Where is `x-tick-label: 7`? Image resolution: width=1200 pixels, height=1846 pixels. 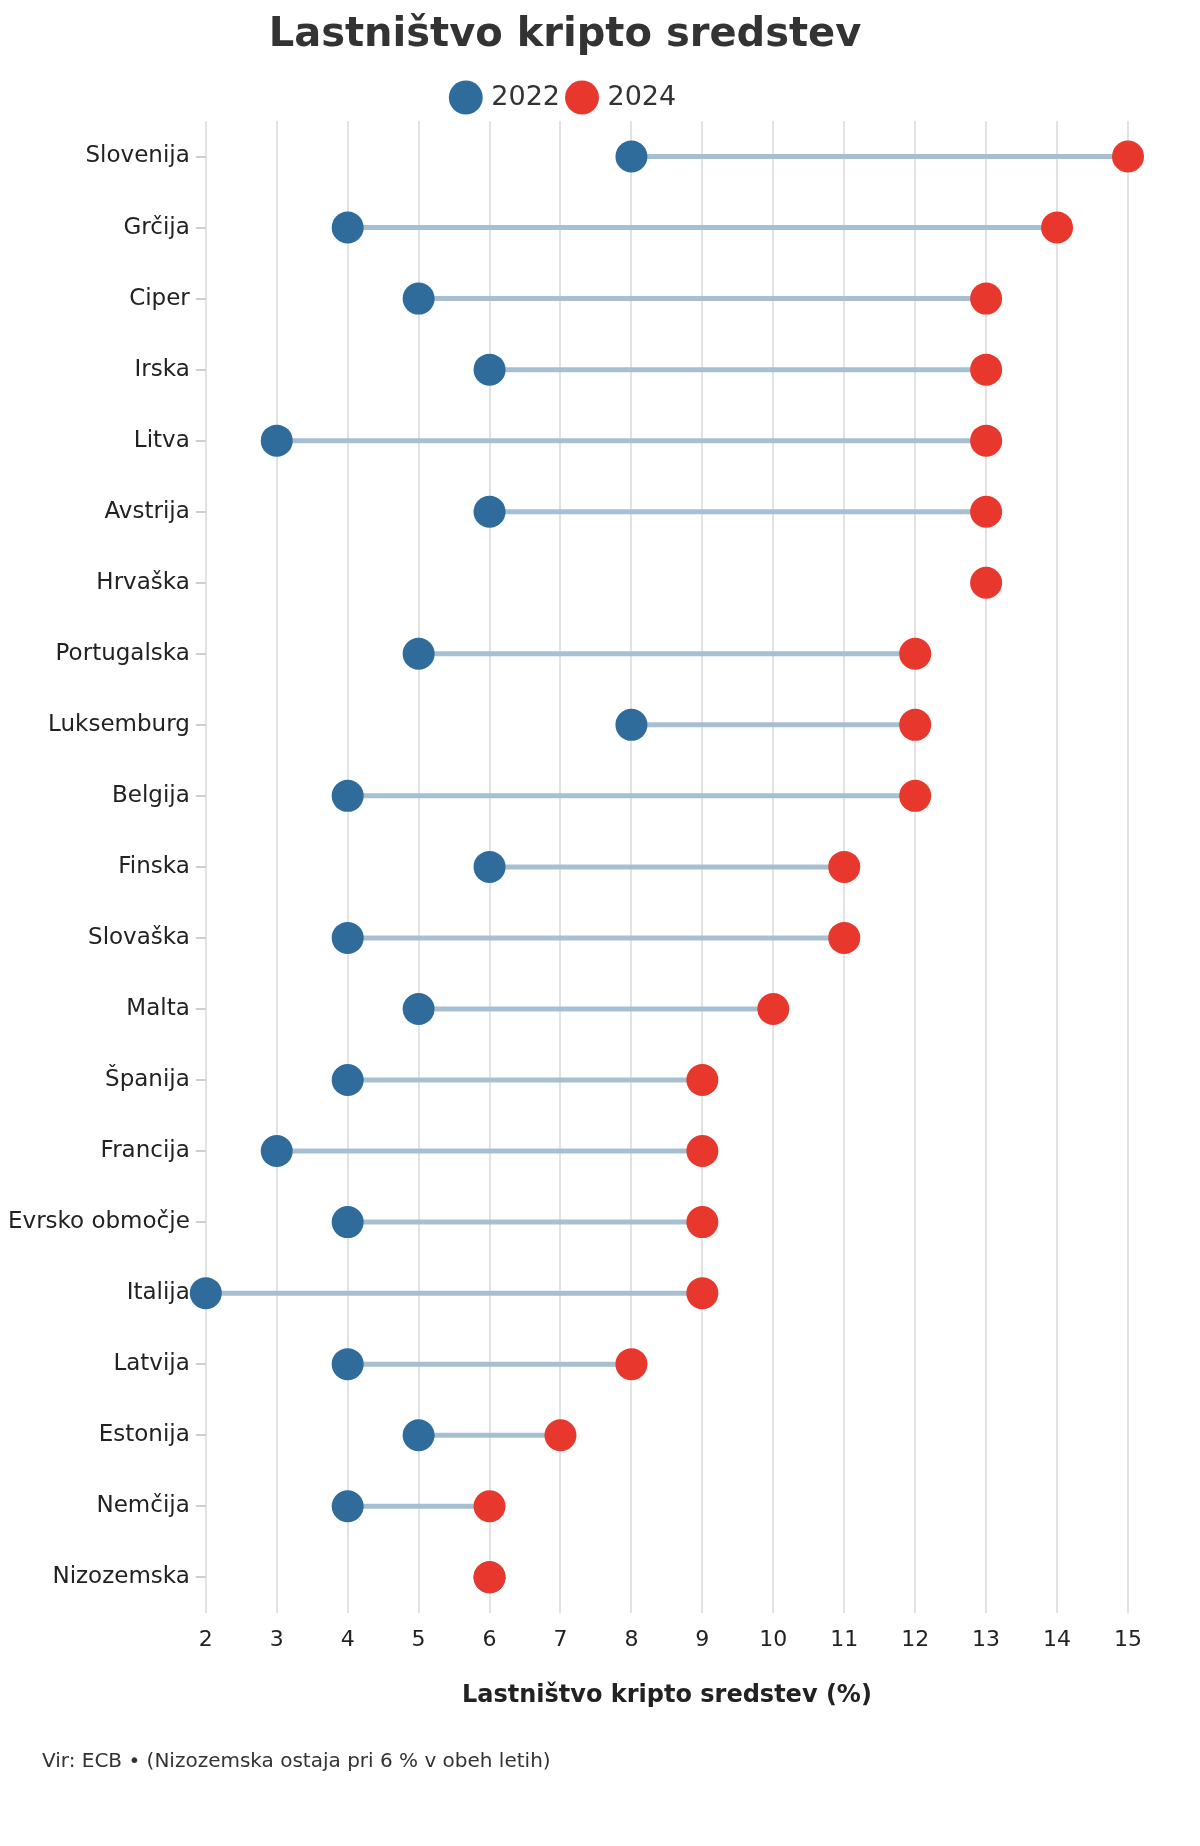
x-tick-label: 7 is located at coordinates (560, 1638).